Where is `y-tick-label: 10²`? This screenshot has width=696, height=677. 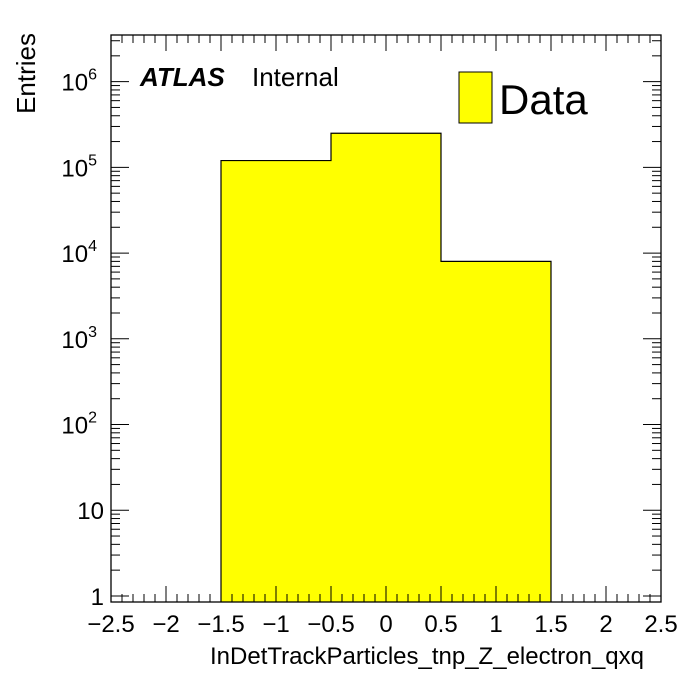 y-tick-label: 10² is located at coordinates (79, 425).